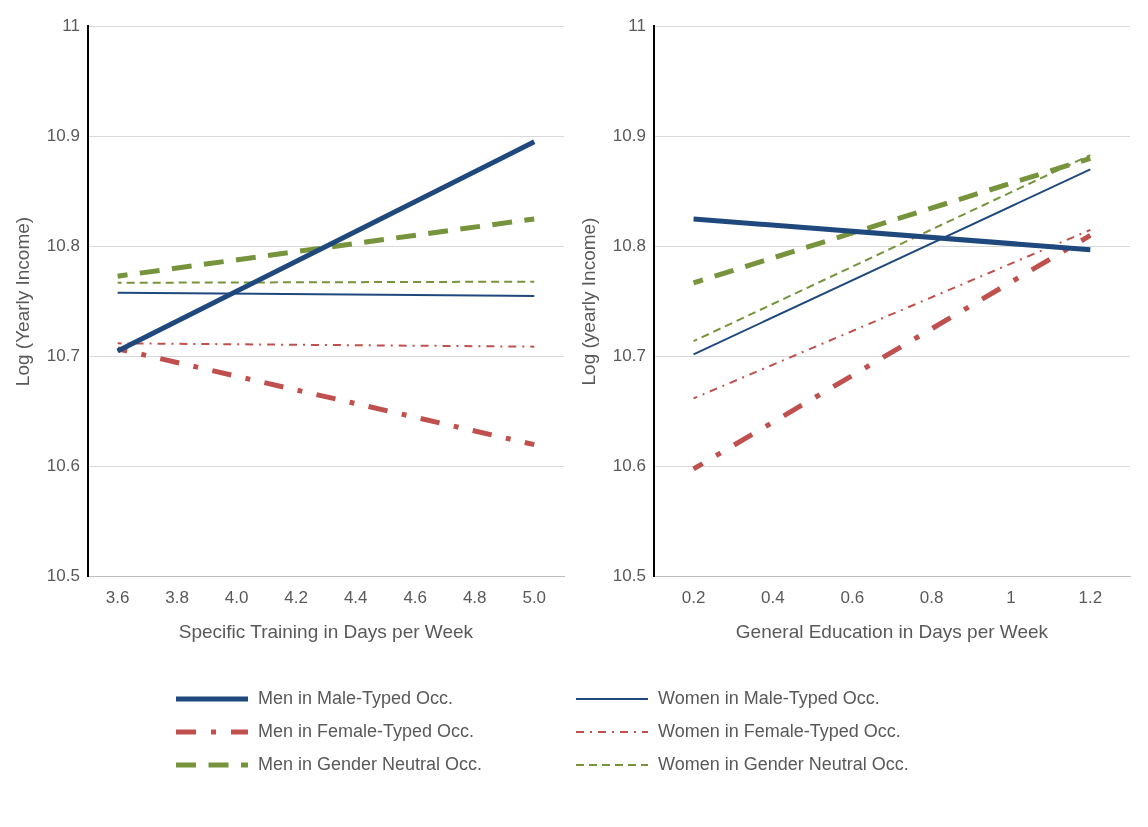  I want to click on x-tick-label: 4.2, so click(296, 597).